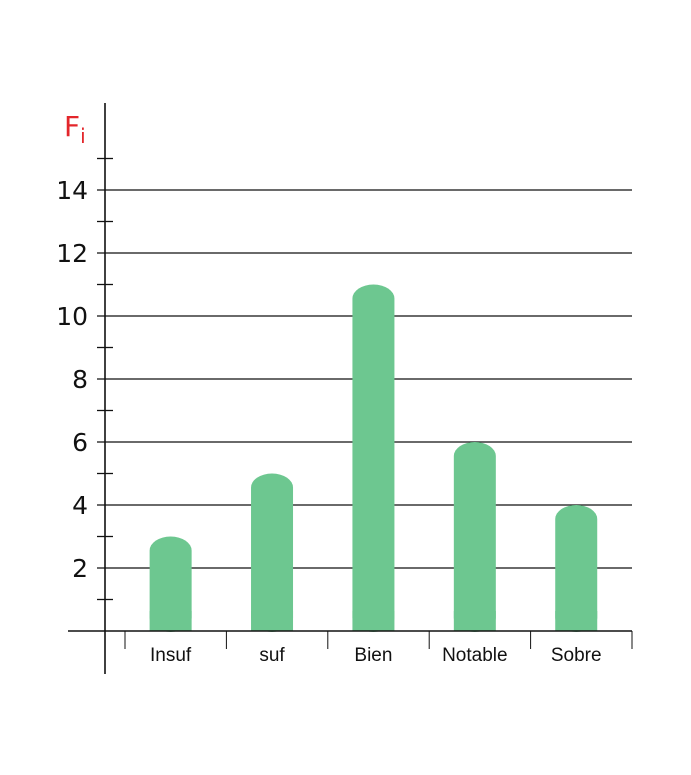 This screenshot has height=775, width=691. What do you see at coordinates (272, 552) in the screenshot?
I see `bar-suf` at bounding box center [272, 552].